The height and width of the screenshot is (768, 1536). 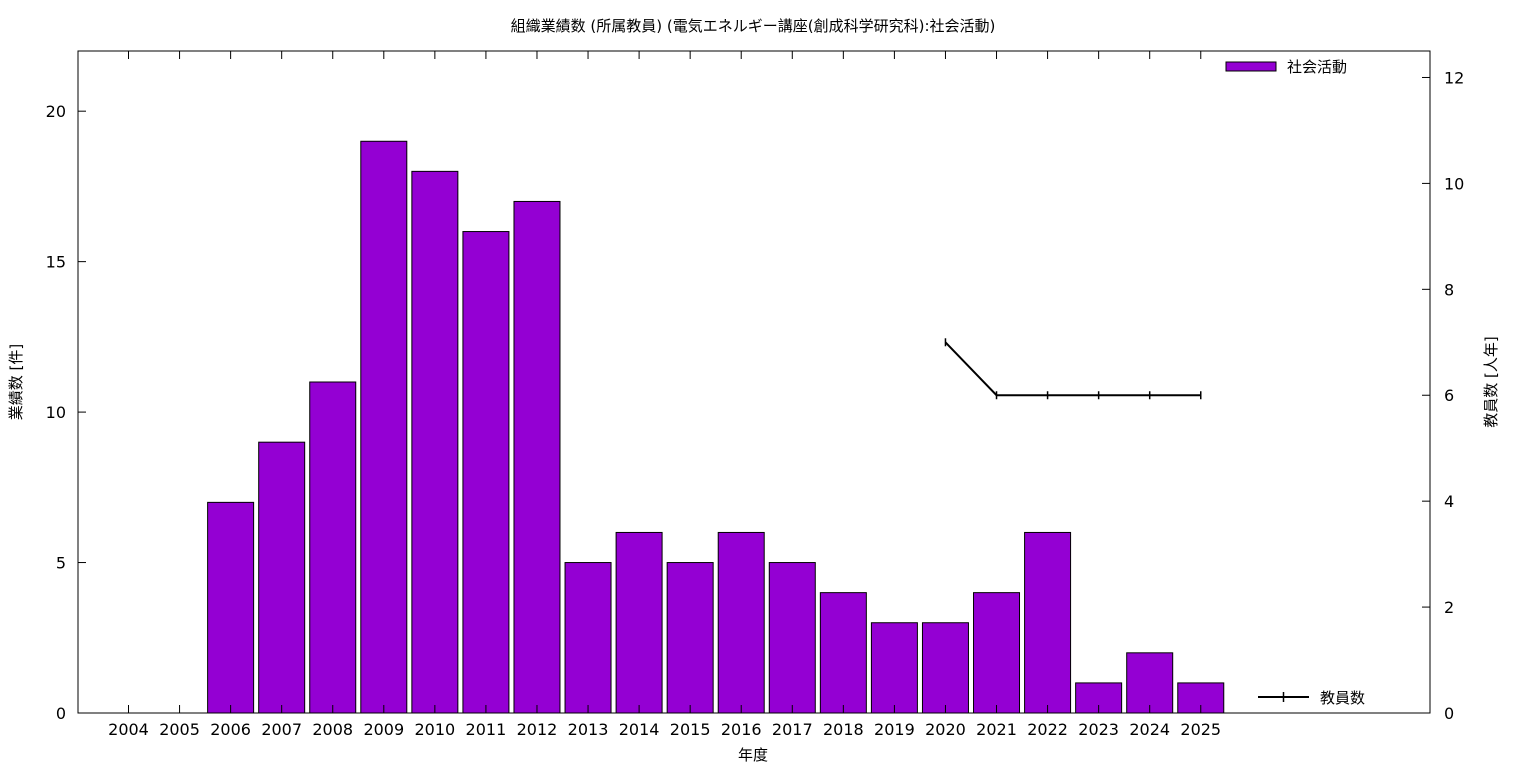 What do you see at coordinates (179, 729) in the screenshot?
I see `x-tick-label: 2005` at bounding box center [179, 729].